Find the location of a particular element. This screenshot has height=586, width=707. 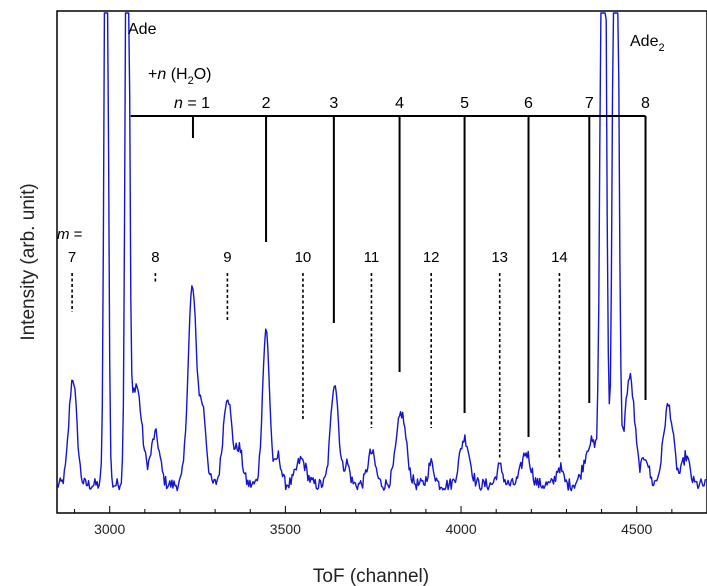

n-equals-label: n = 1 is located at coordinates (192, 103).